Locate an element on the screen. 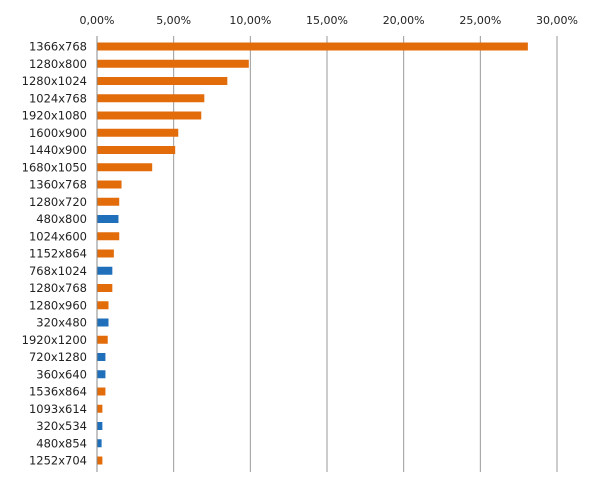 Image resolution: width=599 pixels, height=489 pixels. bar-480x800 is located at coordinates (108, 219).